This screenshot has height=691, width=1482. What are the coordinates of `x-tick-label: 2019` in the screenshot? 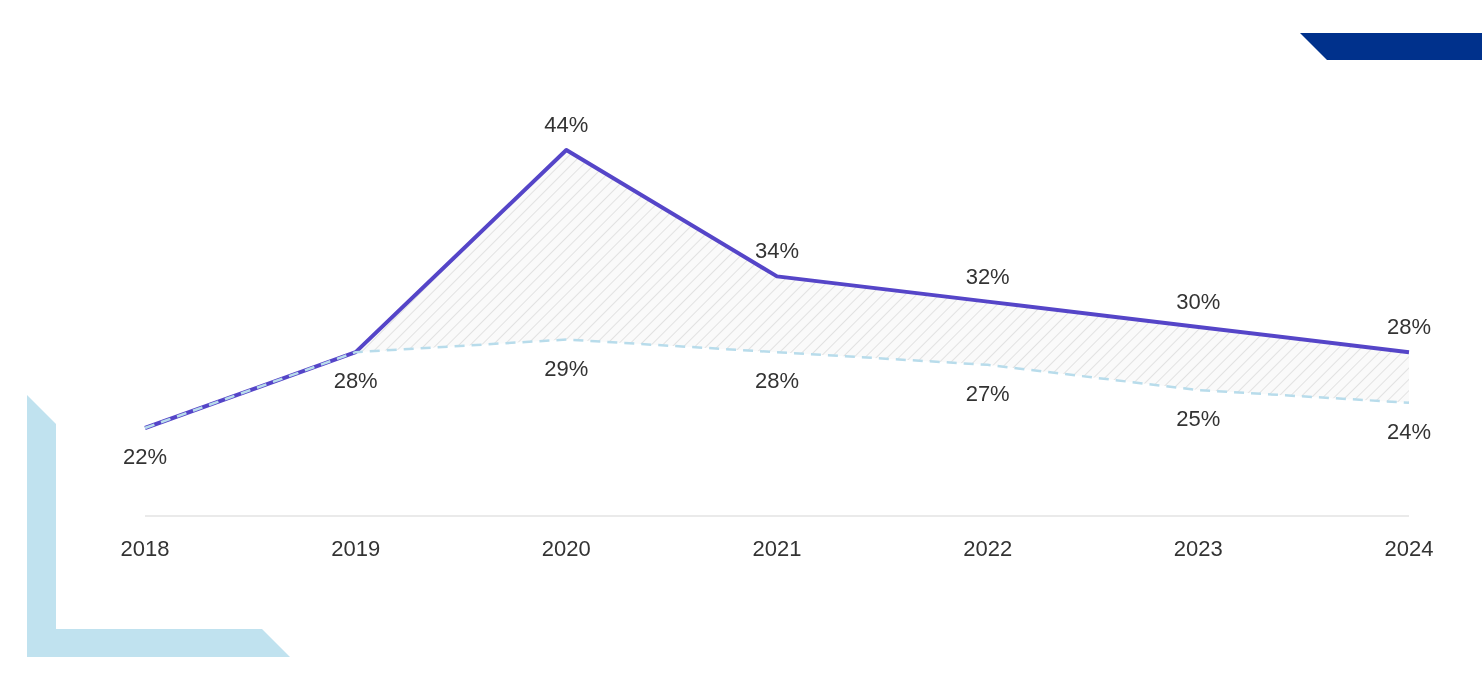 It's located at (356, 548).